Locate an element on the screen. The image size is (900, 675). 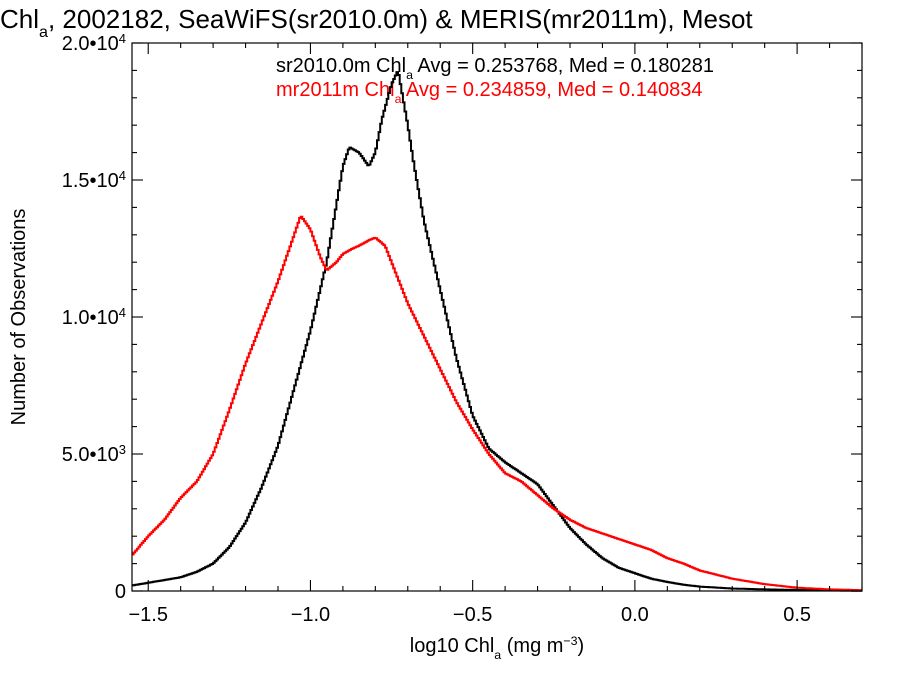
y-tick-labels: 0 5.0•103 1.0•104 1.5•104 2.0•104 is located at coordinates (94, 317).